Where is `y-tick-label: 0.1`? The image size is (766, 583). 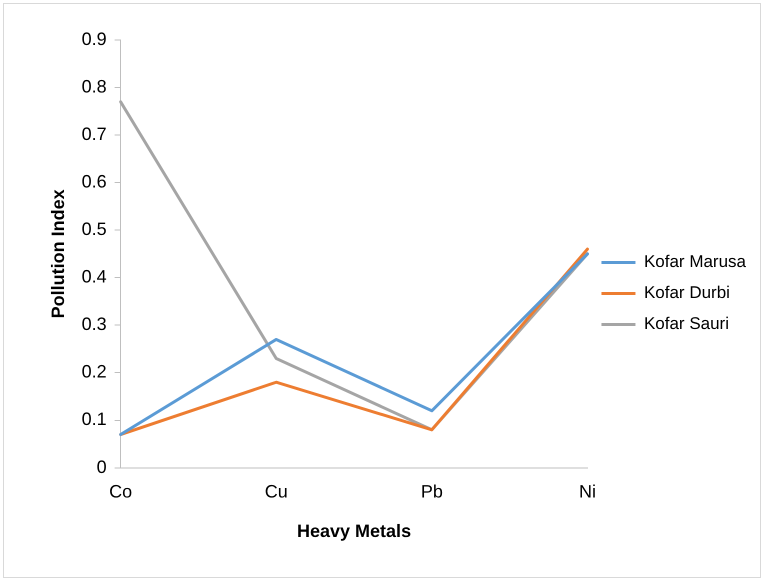 y-tick-label: 0.1 is located at coordinates (94, 419).